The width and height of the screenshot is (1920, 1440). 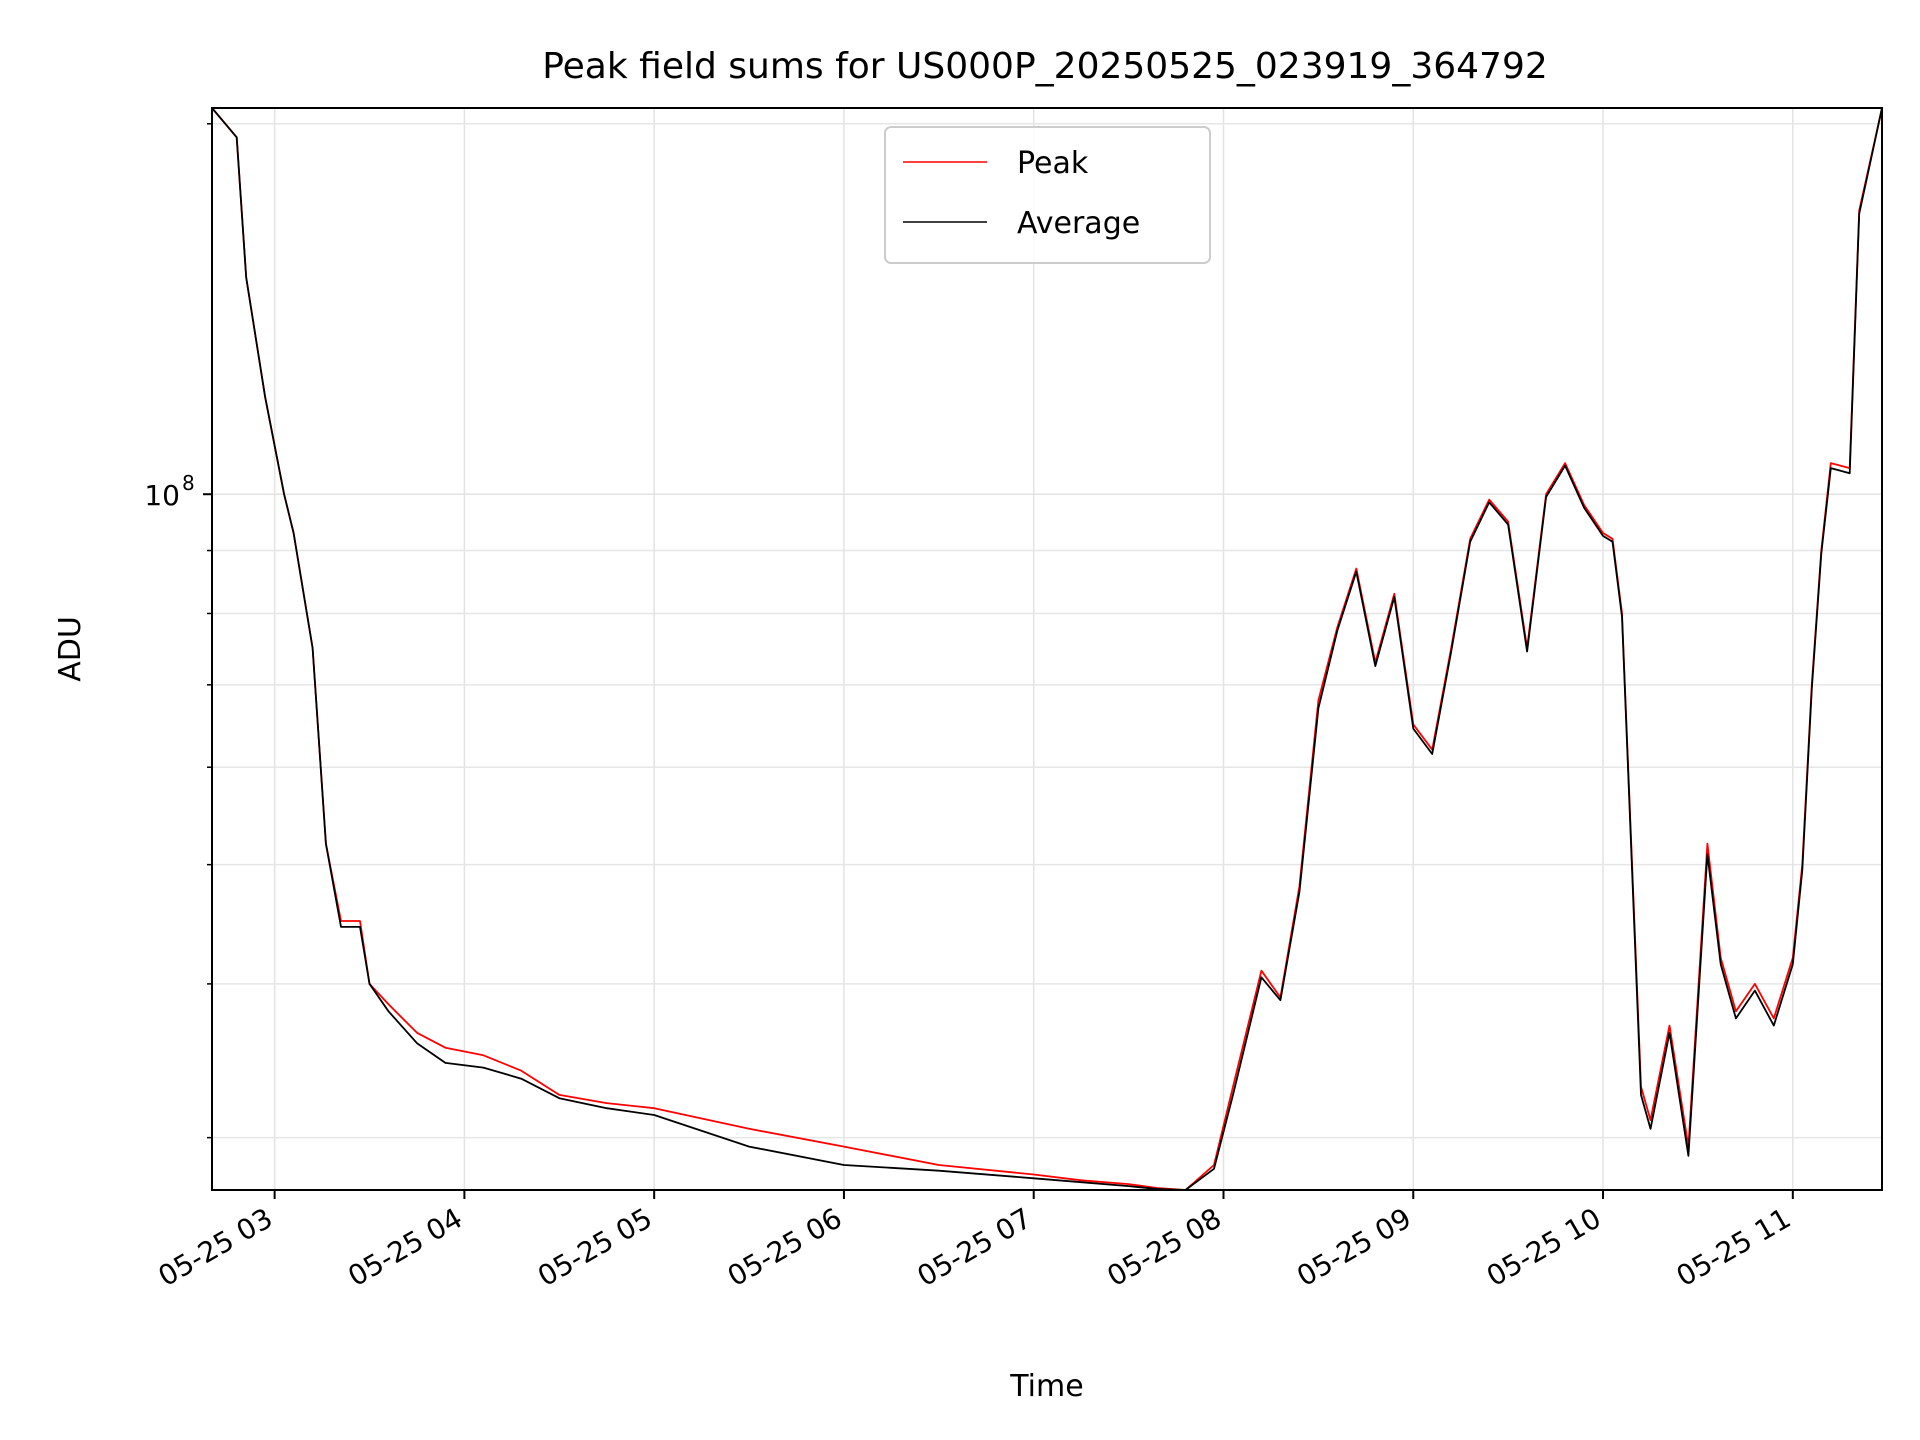 I want to click on legend-peak-label: Peak, so click(x=1053, y=163).